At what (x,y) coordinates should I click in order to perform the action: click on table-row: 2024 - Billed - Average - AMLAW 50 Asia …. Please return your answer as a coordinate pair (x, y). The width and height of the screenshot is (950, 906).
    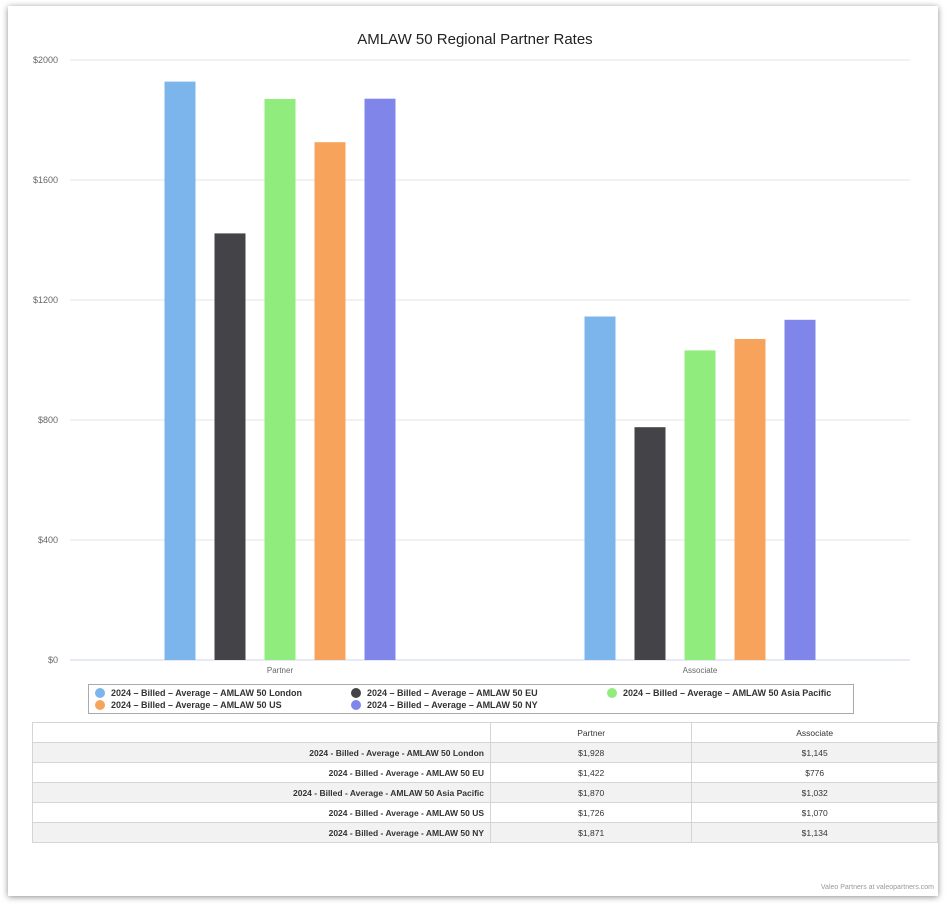
    Looking at the image, I should click on (485, 792).